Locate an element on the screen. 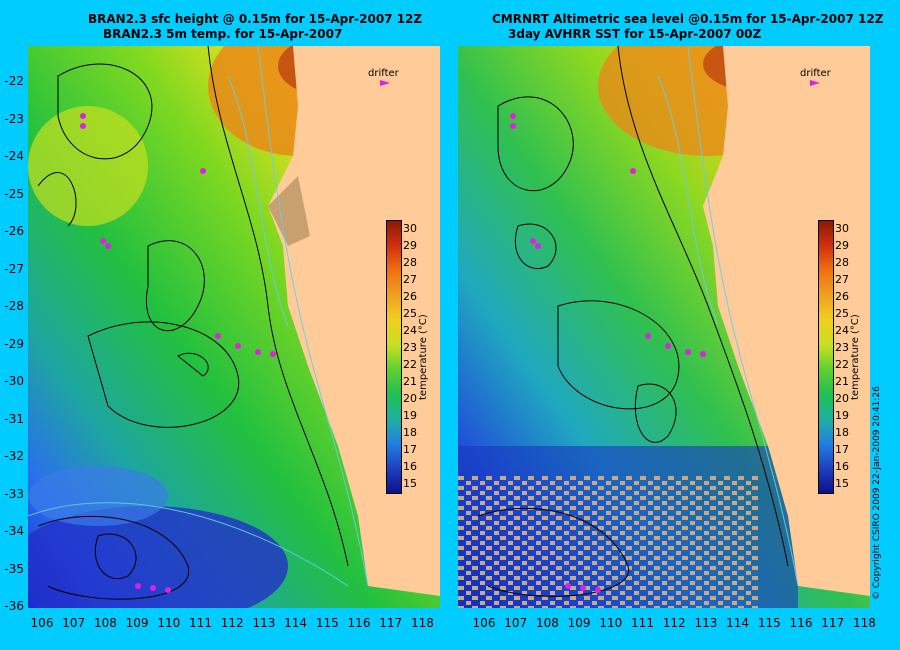 The width and height of the screenshot is (900, 650). y-axis-tick-left: -30 is located at coordinates (14, 381).